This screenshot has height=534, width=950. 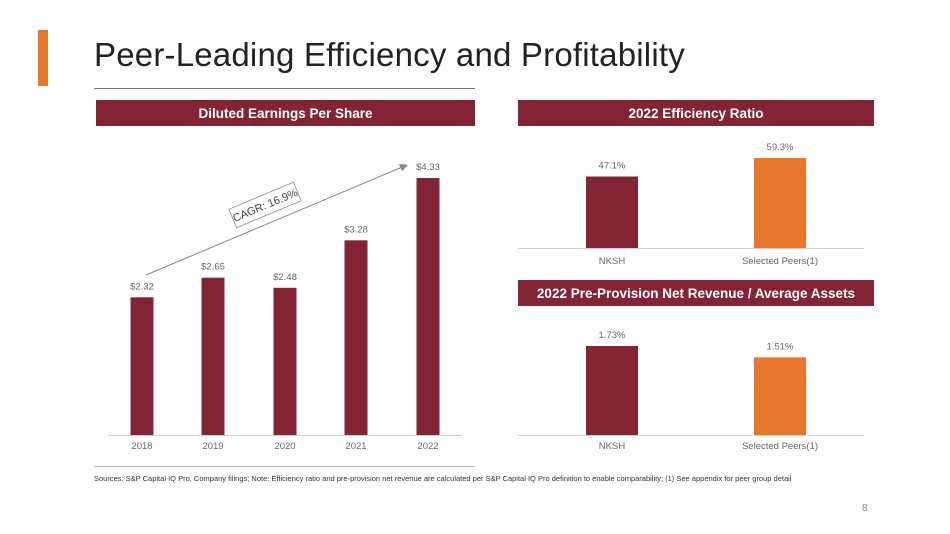 I want to click on efficiency-data-label-0: 47.1%, so click(x=612, y=166).